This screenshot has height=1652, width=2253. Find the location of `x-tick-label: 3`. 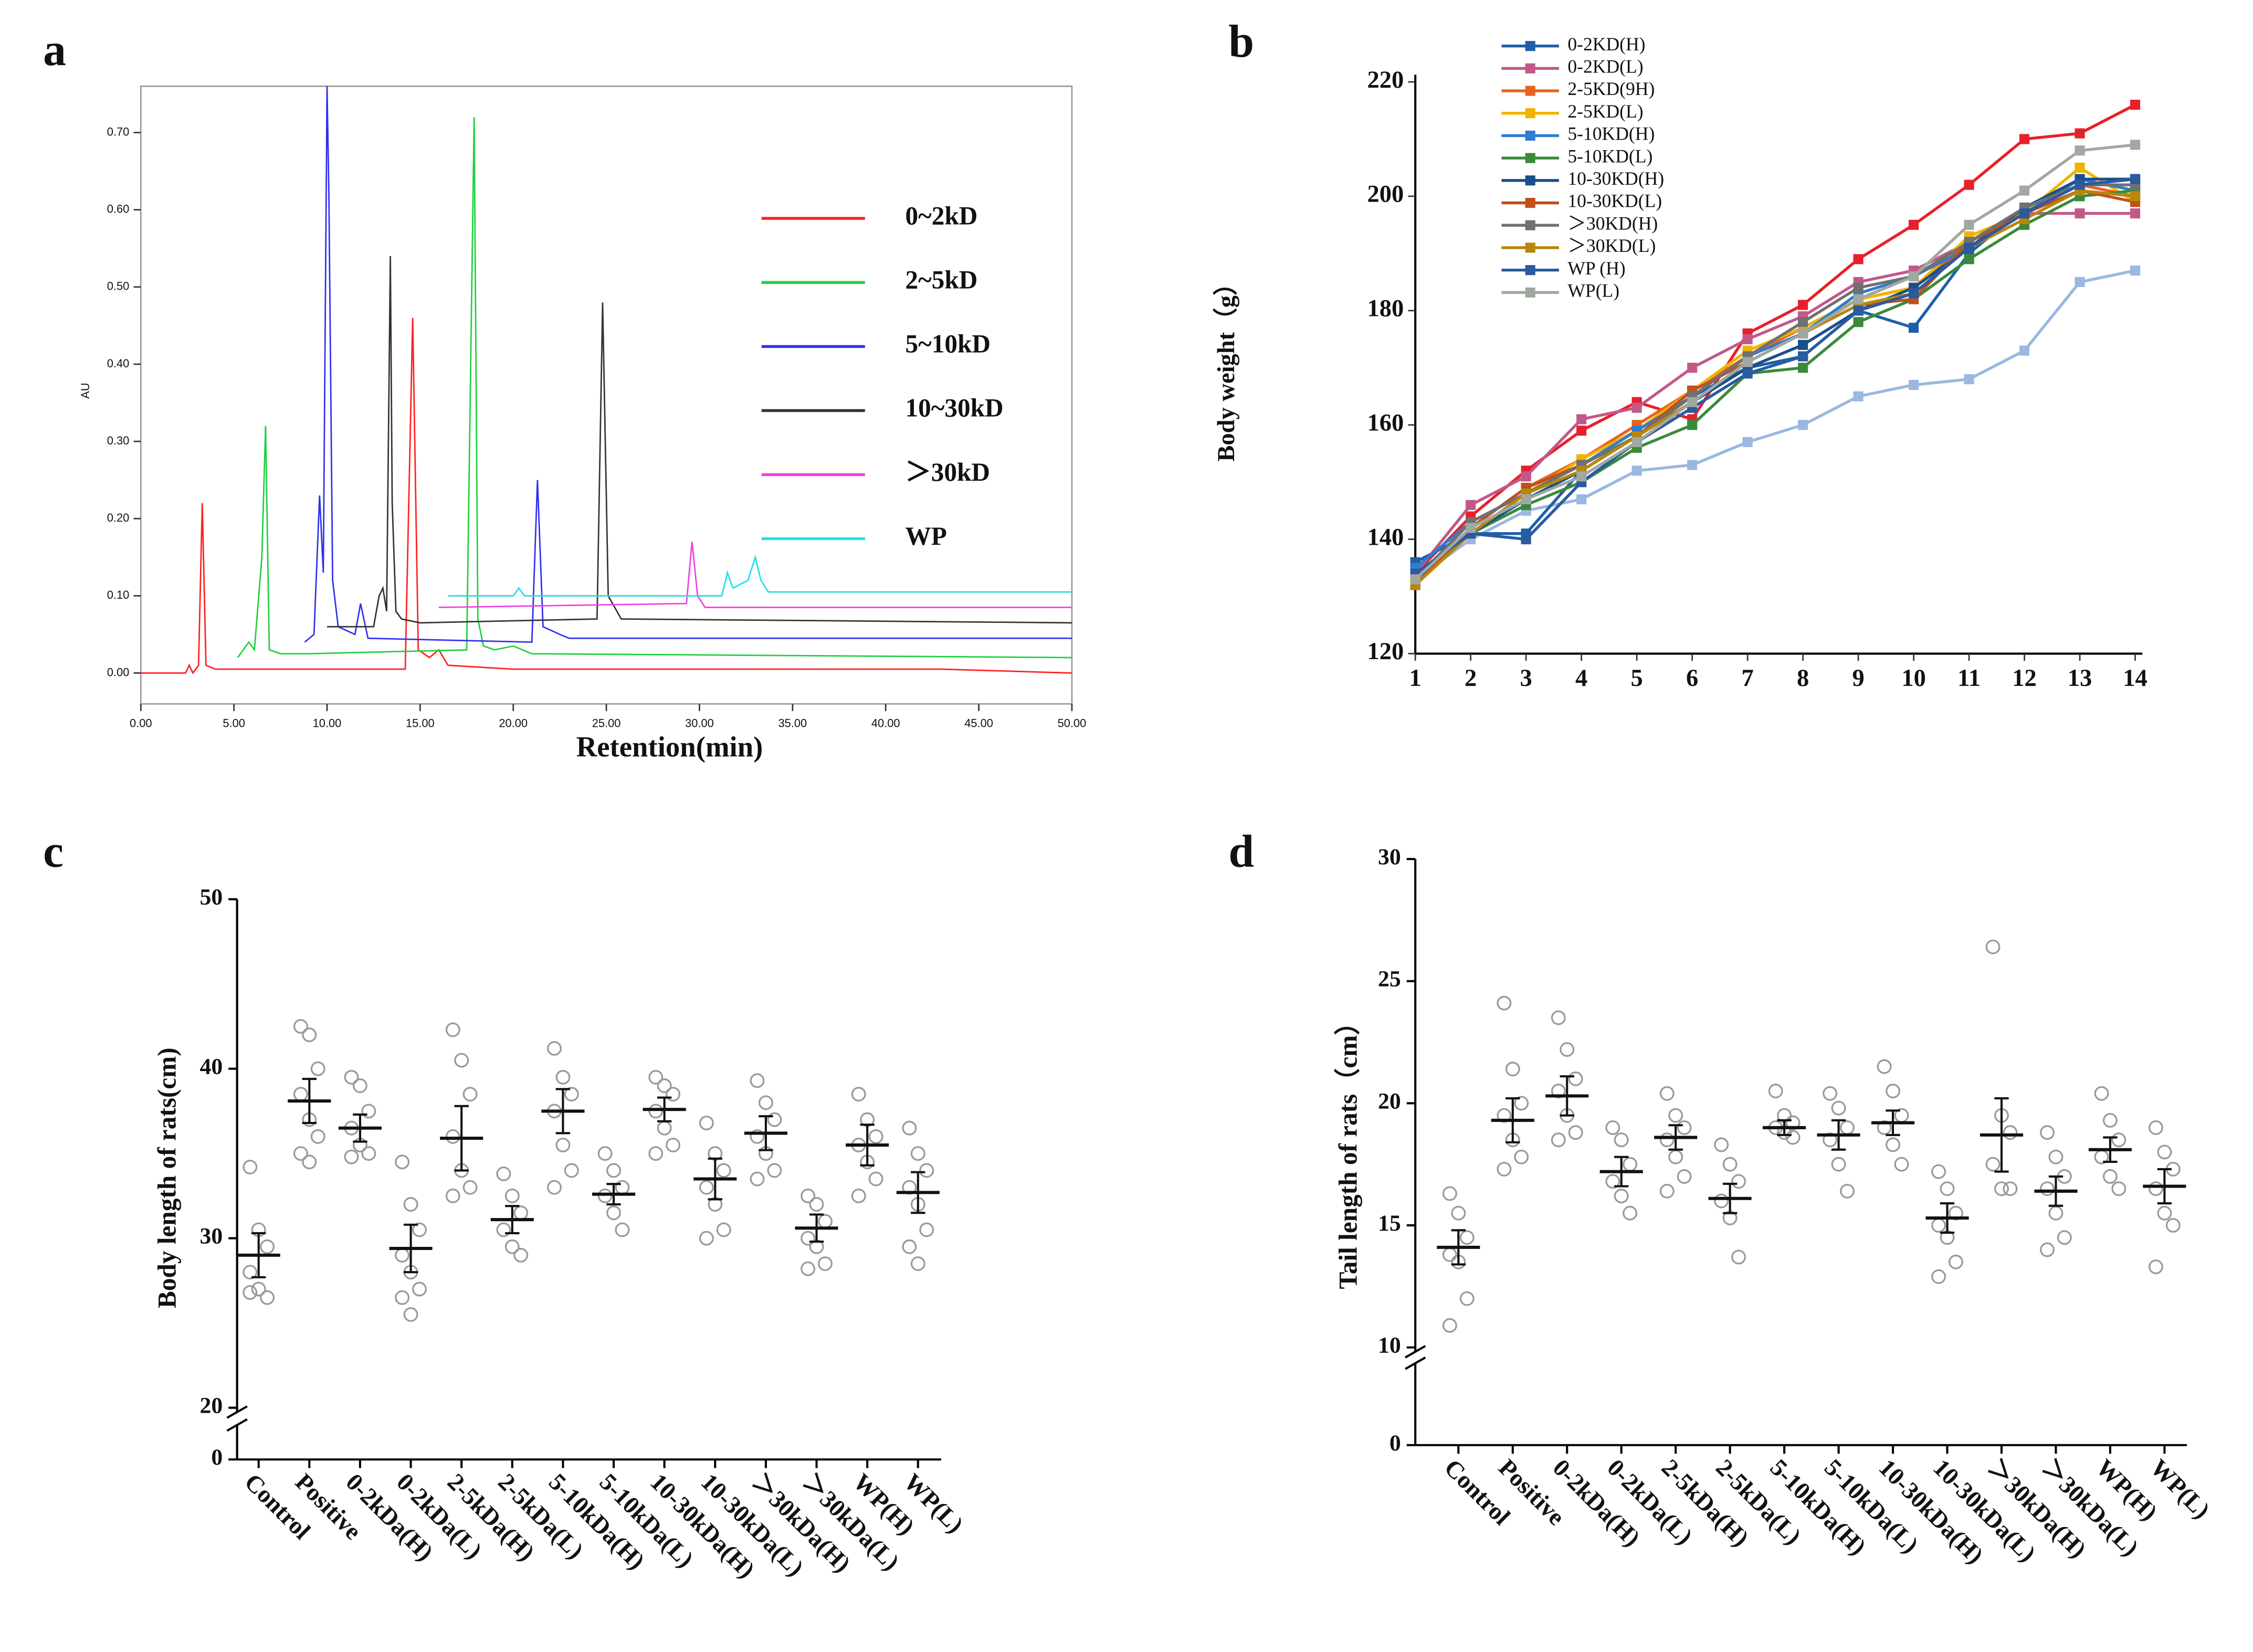

x-tick-label: 3 is located at coordinates (1526, 678).